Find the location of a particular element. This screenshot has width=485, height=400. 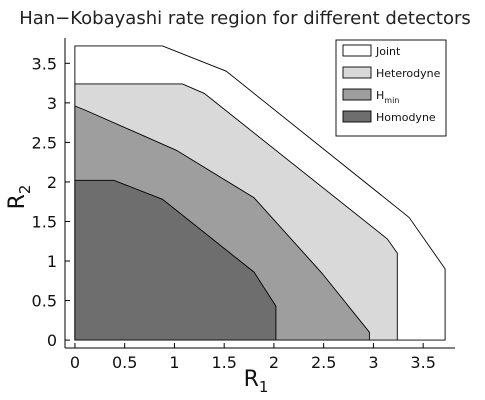

y-tick-label: 3 is located at coordinates (52, 103).